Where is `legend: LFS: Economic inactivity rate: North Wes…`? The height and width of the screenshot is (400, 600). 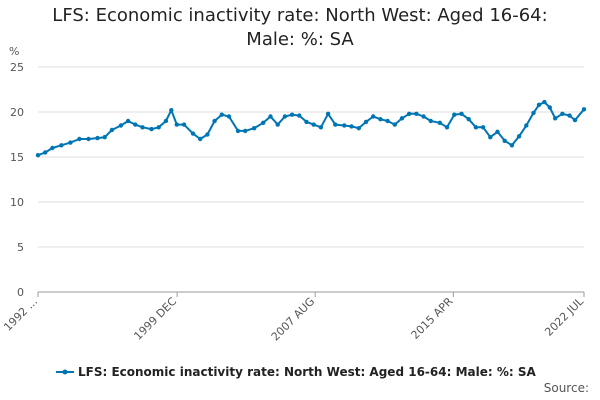
legend: LFS: Economic inactivity rate: North Wes… is located at coordinates (296, 372).